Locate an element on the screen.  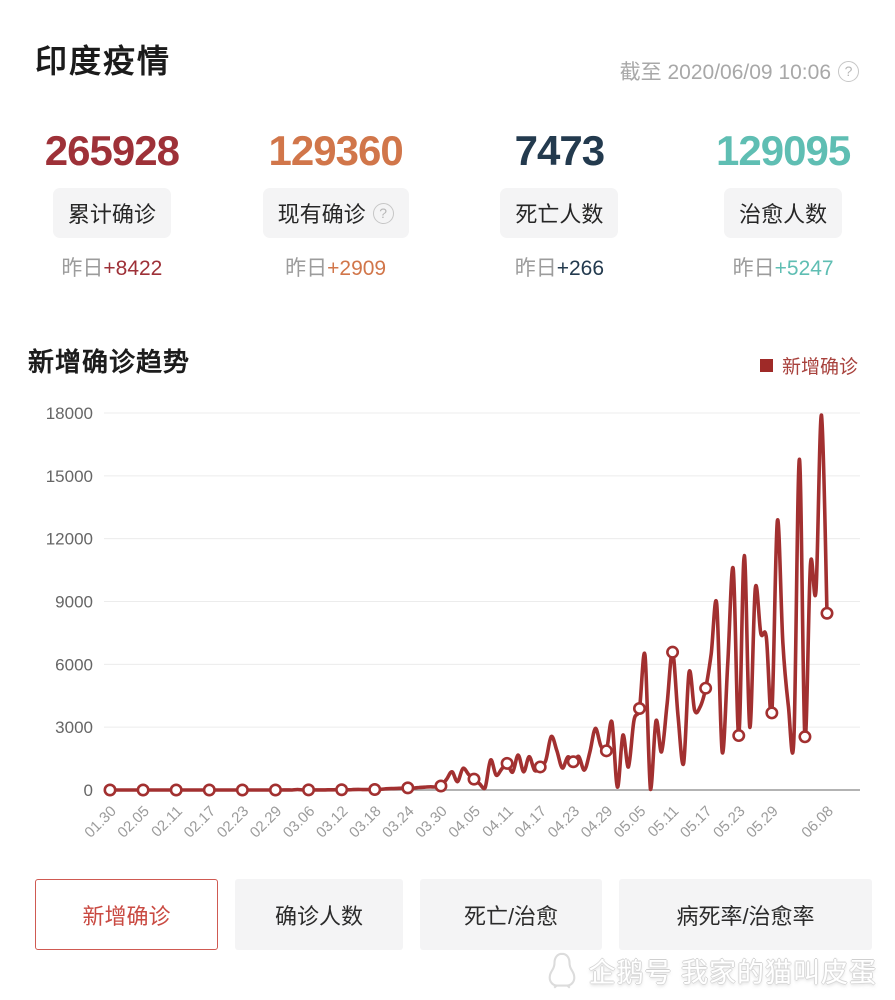
as-of-label: 截至 2020/06/09 10:06 is located at coordinates (725, 72).